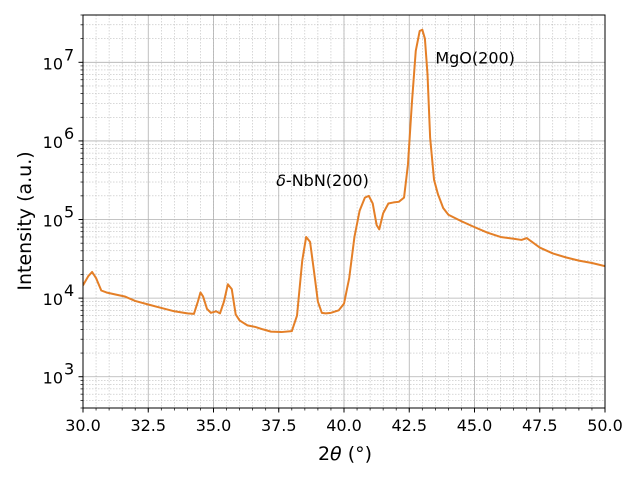 This screenshot has height=480, width=640. What do you see at coordinates (69, 54) in the screenshot?
I see `y-tick-exponent: 7` at bounding box center [69, 54].